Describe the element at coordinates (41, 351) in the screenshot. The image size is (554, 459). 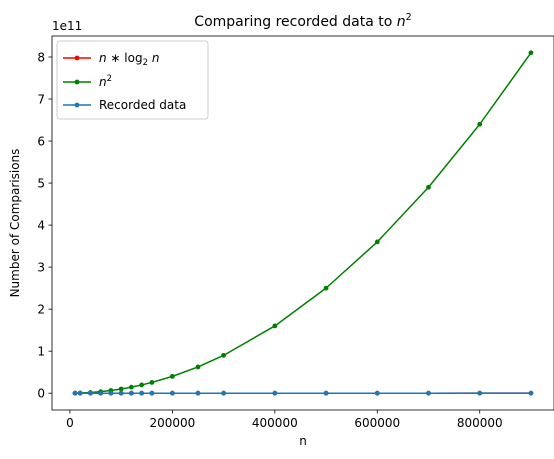
I see `y-tick-label: 1` at that location.